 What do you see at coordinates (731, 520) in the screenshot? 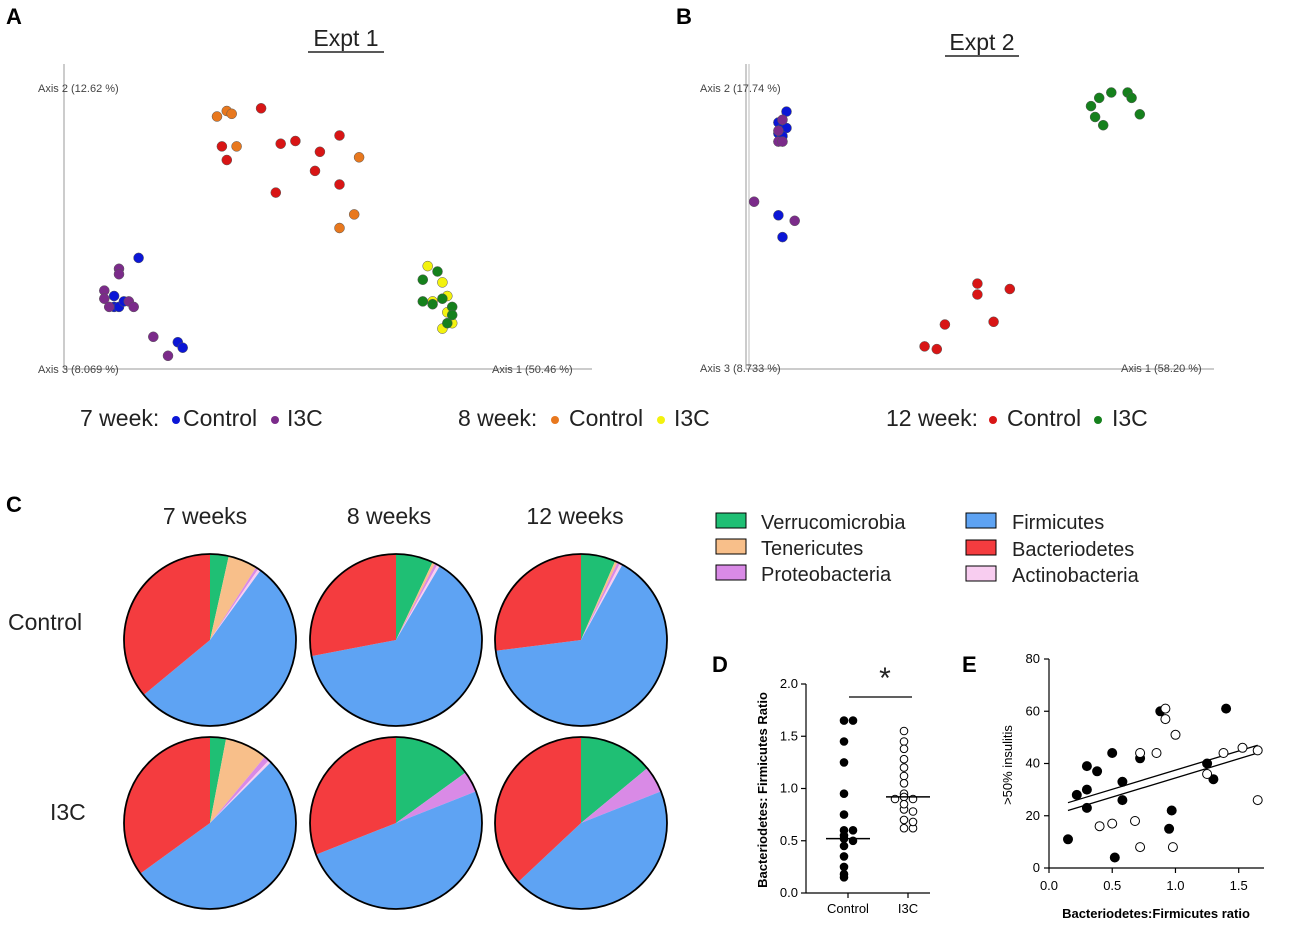
I see `legend-c-swatch-verrucomicrobia` at bounding box center [731, 520].